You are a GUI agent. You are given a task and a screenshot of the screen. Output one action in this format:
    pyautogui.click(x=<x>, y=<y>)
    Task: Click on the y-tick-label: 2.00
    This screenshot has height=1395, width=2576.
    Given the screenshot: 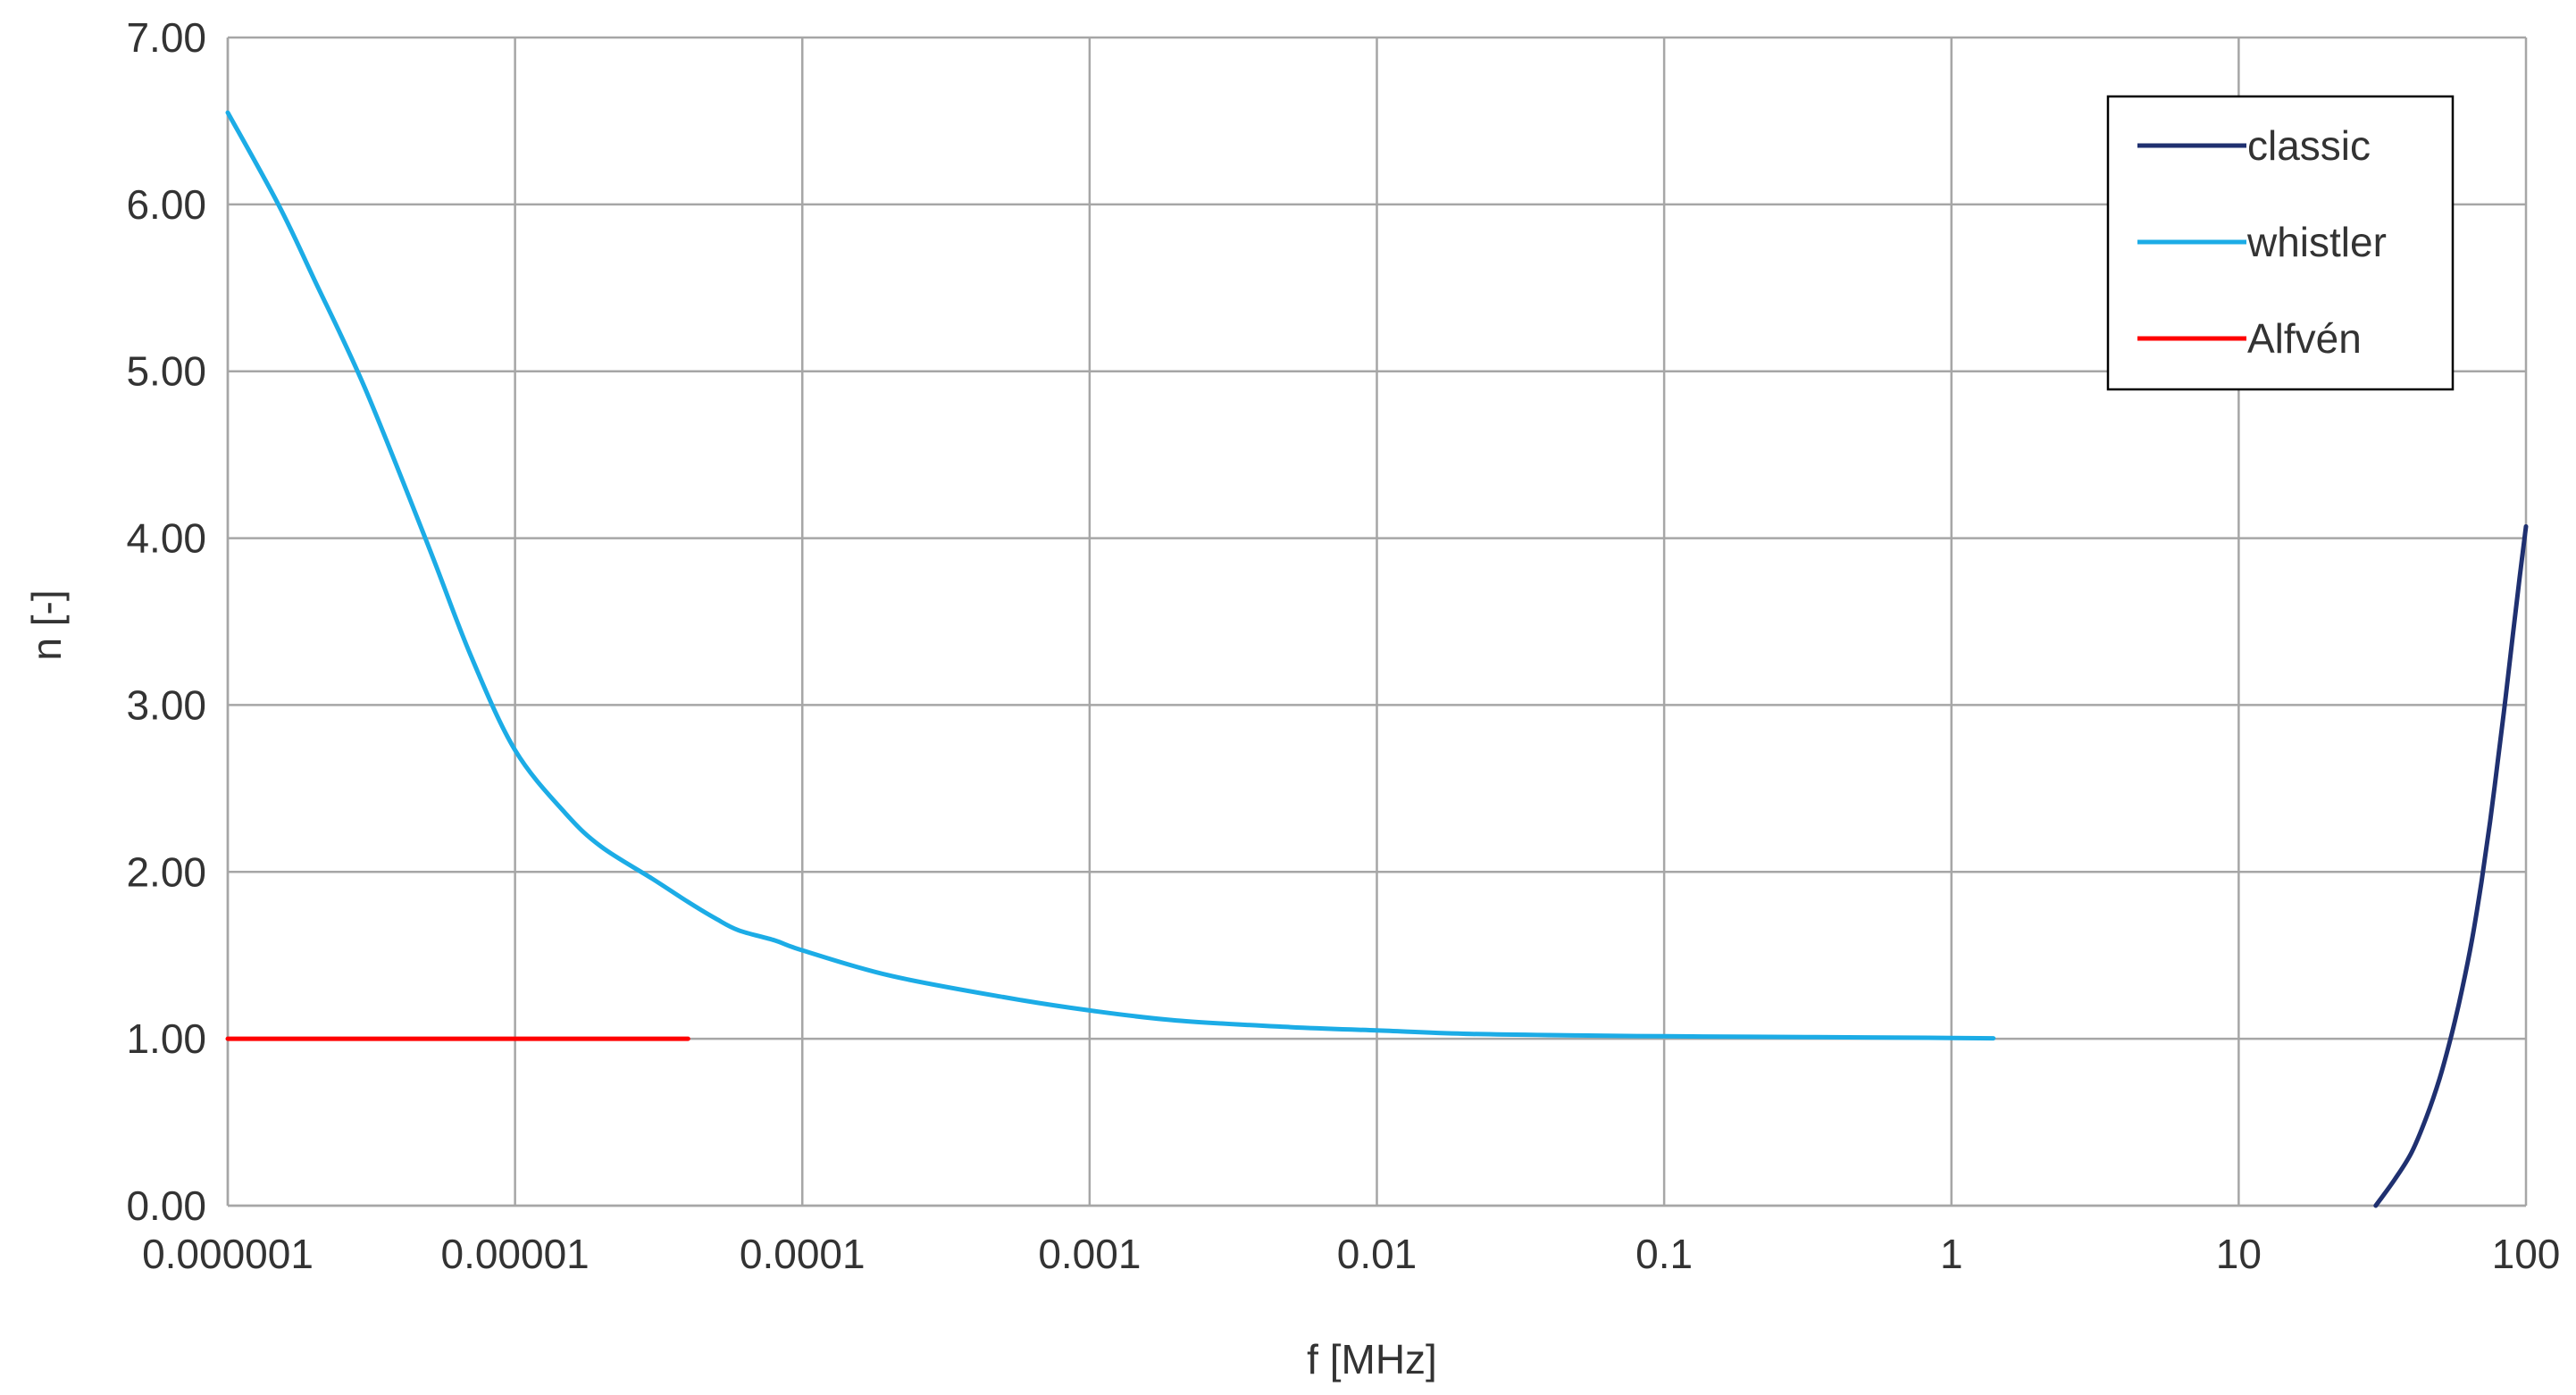 What is the action you would take?
    pyautogui.click(x=166, y=871)
    